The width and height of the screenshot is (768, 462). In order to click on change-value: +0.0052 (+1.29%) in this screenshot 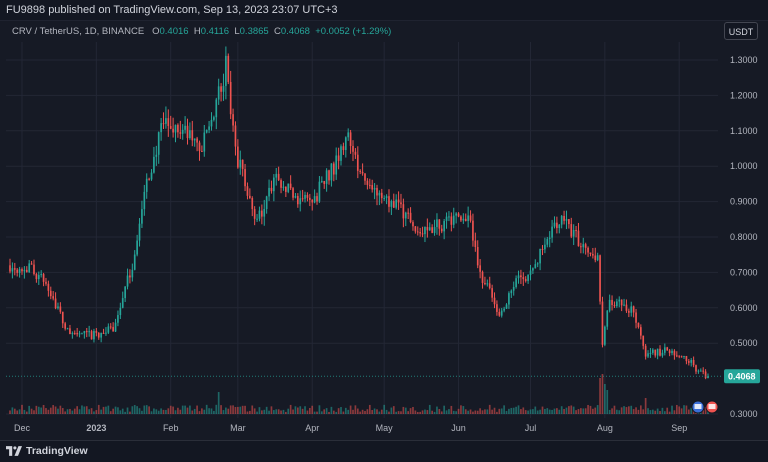, I will do `click(353, 31)`.